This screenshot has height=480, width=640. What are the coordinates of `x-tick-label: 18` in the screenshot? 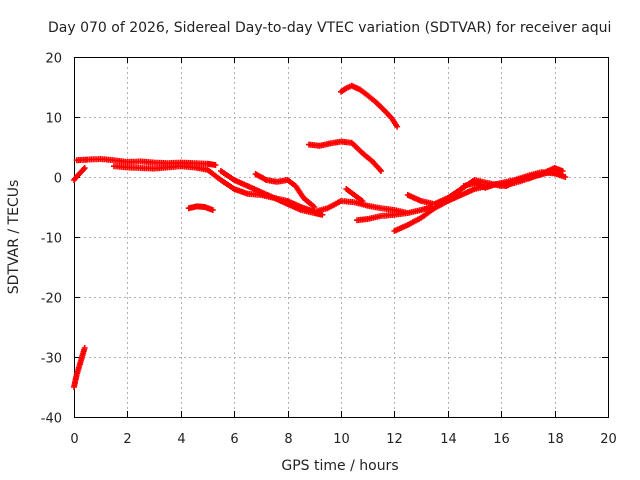 It's located at (555, 439).